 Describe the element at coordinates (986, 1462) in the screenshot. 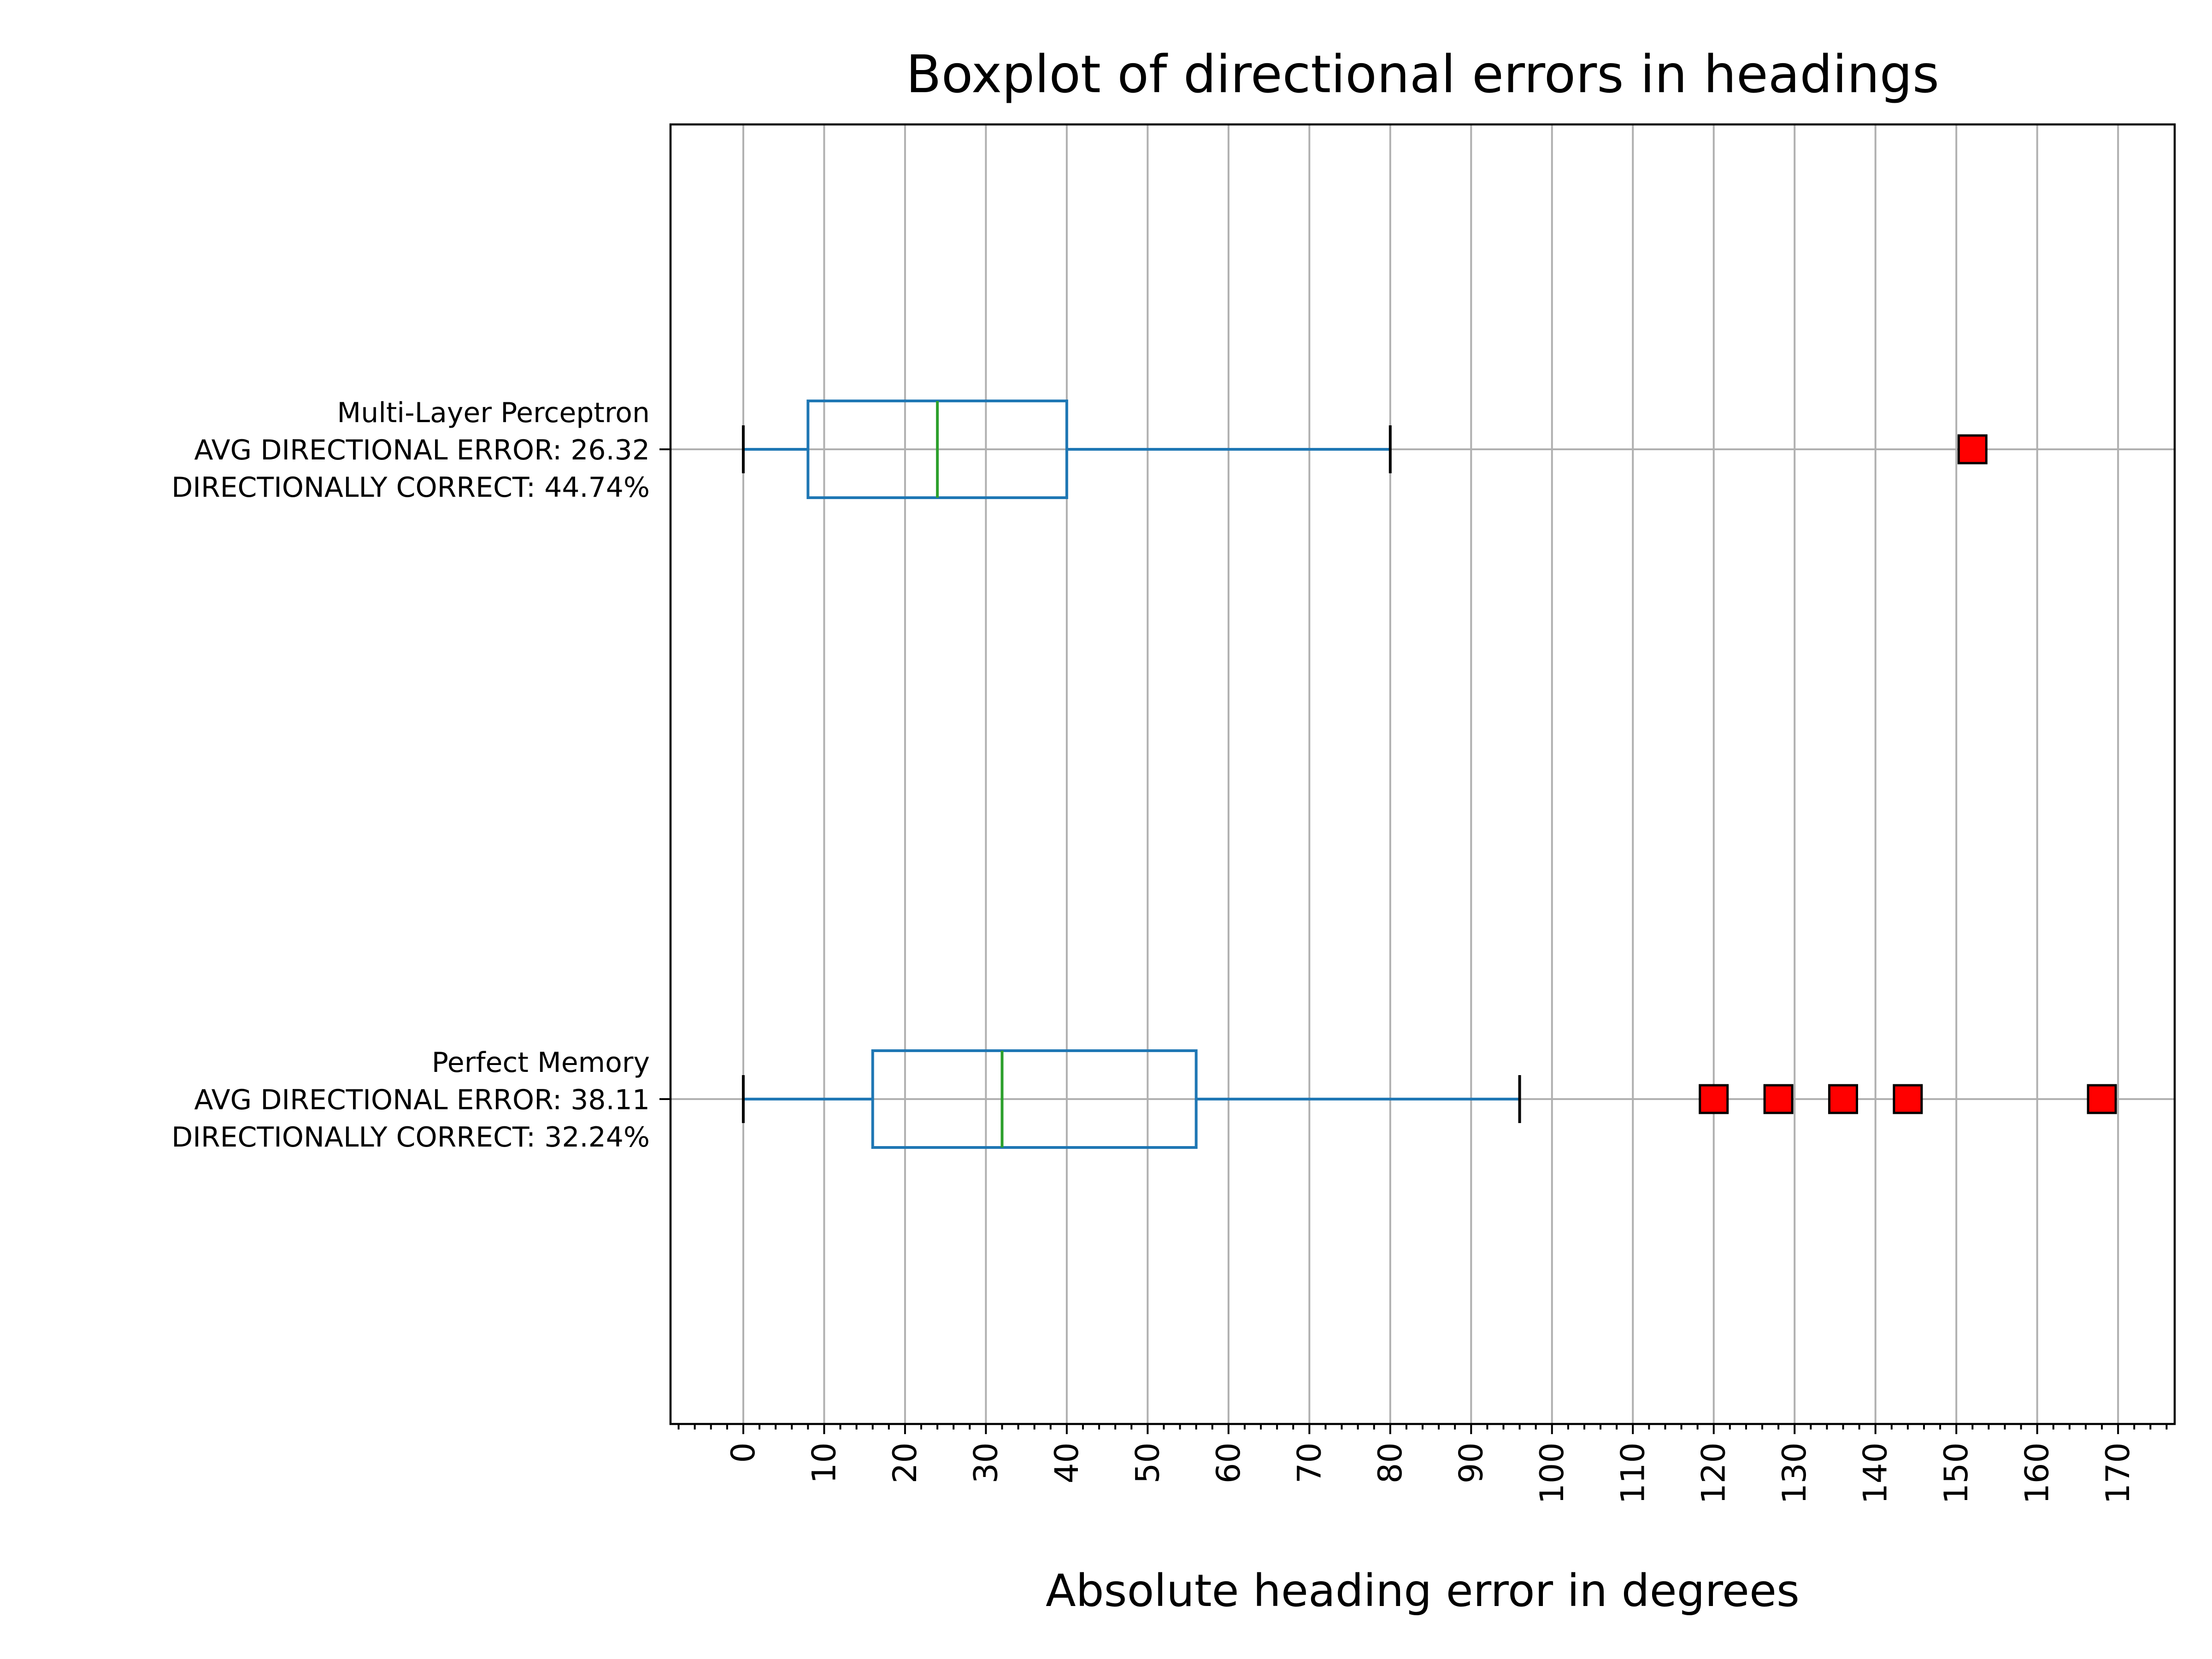

I see `x-tick-label: 30` at that location.